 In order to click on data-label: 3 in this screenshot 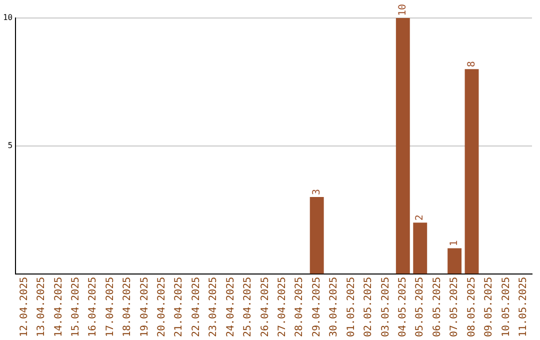, I will do `click(316, 192)`.